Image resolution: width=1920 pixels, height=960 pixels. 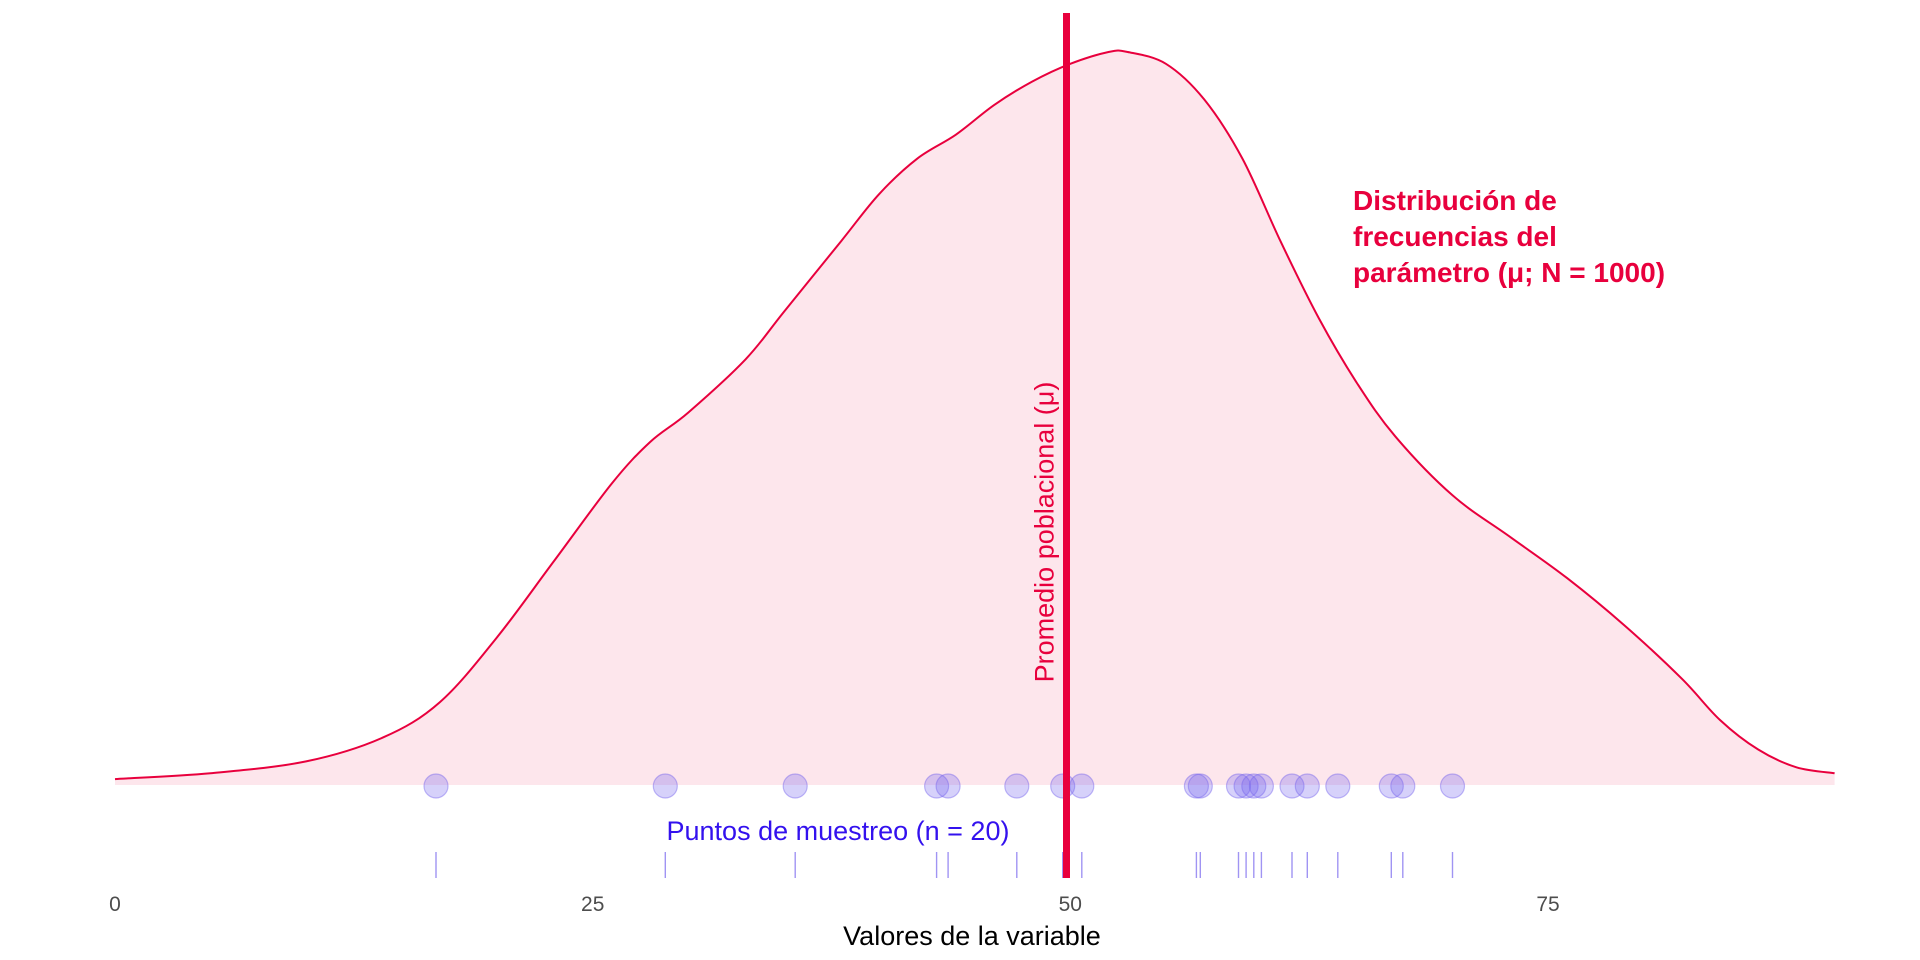 What do you see at coordinates (972, 936) in the screenshot?
I see `x-axis-title: Valores de la variable` at bounding box center [972, 936].